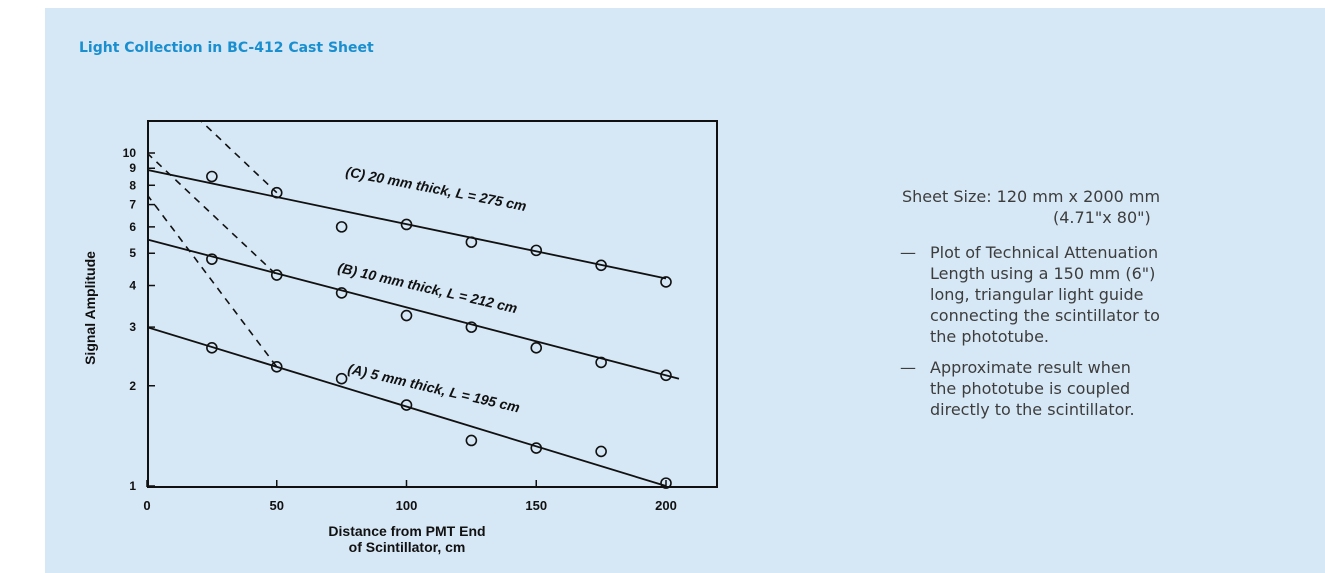 The image size is (1325, 573). What do you see at coordinates (132, 185) in the screenshot?
I see `y-tick-label: 8` at bounding box center [132, 185].